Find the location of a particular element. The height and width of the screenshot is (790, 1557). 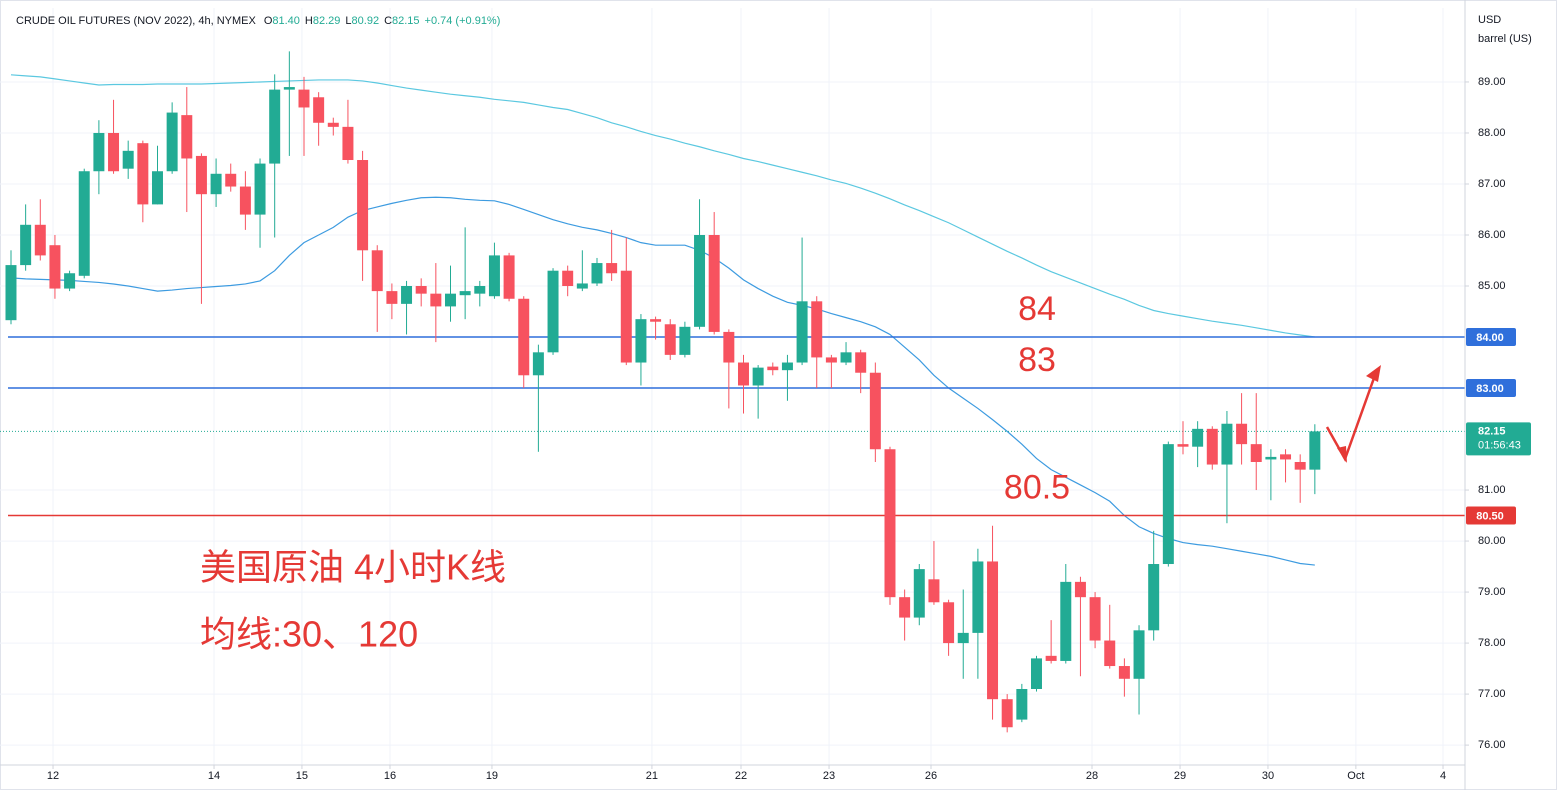

x-tick-label: Oct is located at coordinates (1355, 776).